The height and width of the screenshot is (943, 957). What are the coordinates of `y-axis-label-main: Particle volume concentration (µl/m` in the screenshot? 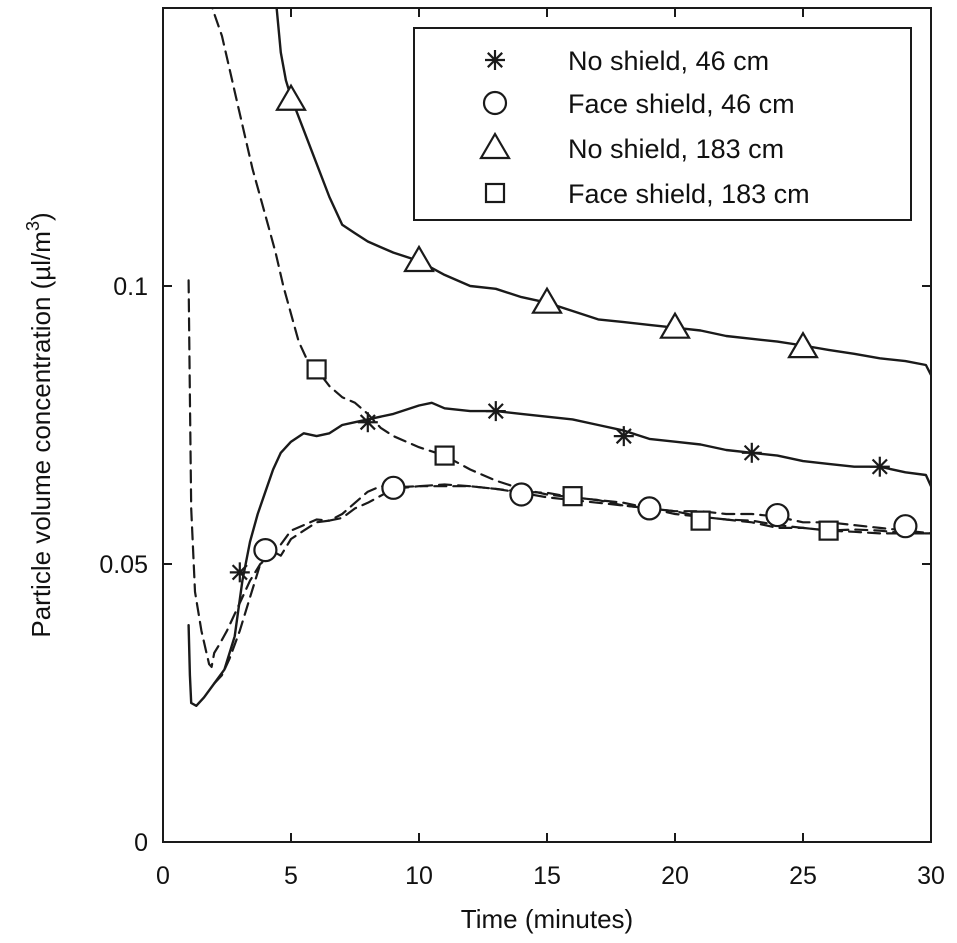 It's located at (41, 434).